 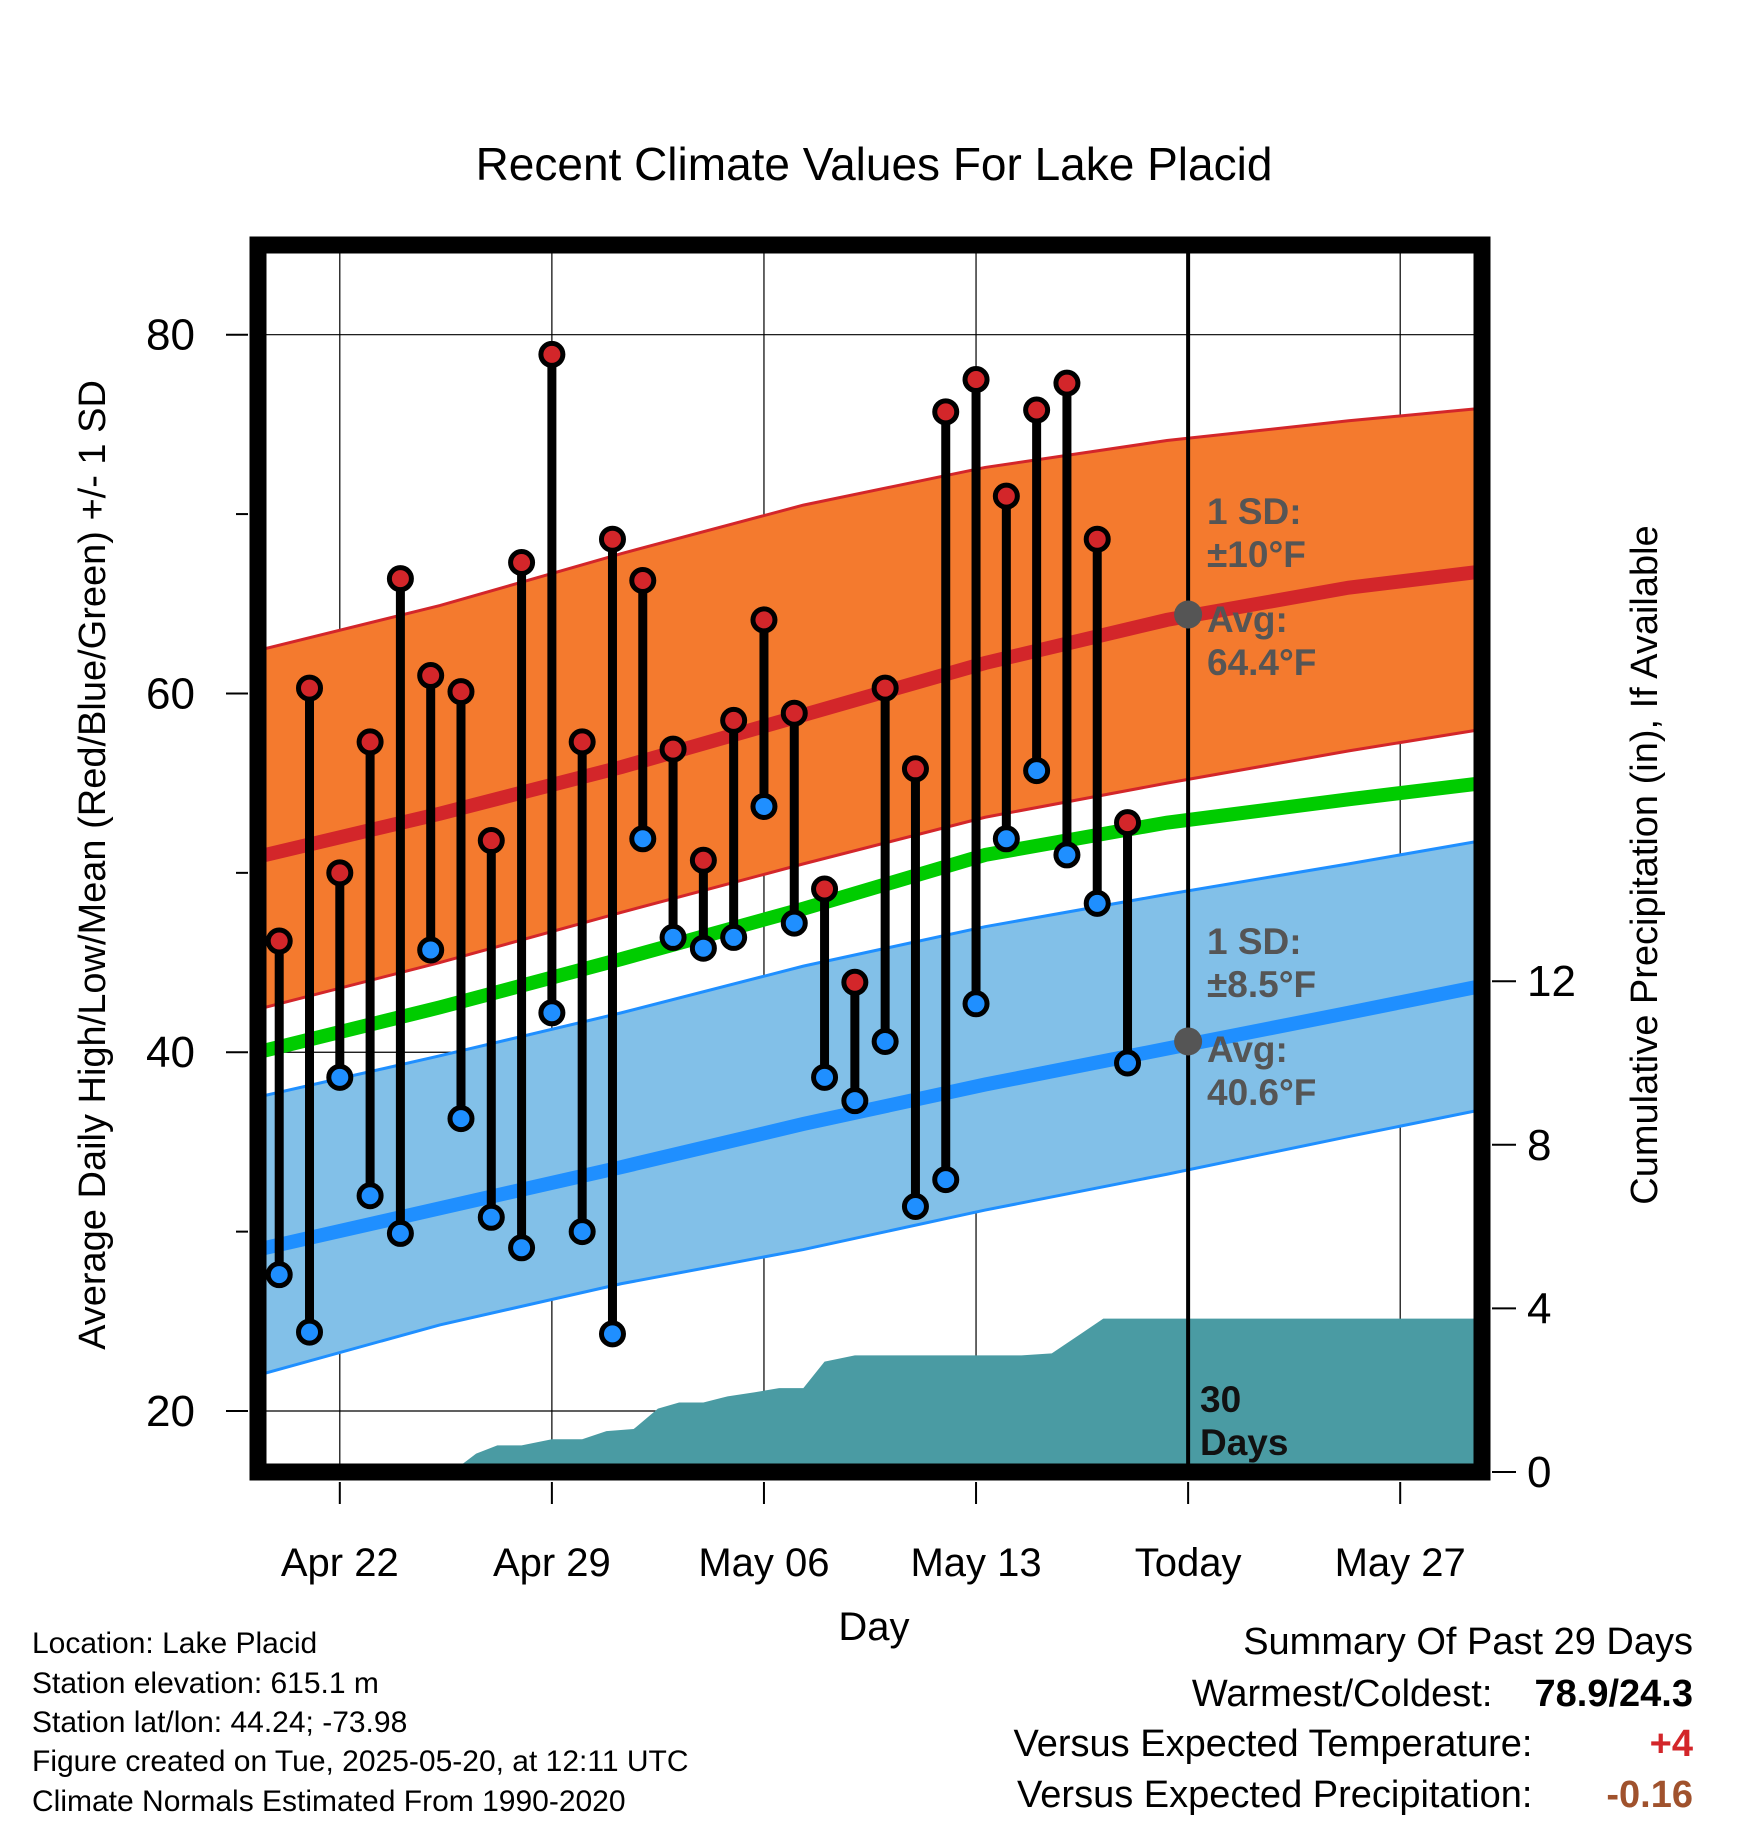 I want to click on x-tick-label: May 27, so click(x=1400, y=1563).